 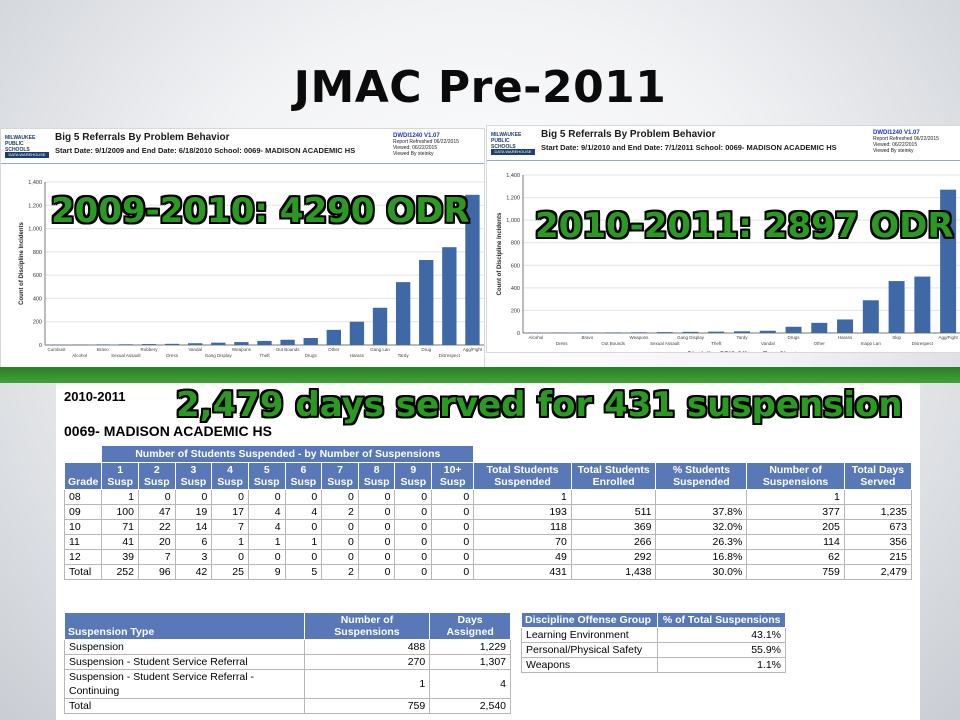 What do you see at coordinates (20, 138) in the screenshot?
I see `logo-line1: MILWAUKEE` at bounding box center [20, 138].